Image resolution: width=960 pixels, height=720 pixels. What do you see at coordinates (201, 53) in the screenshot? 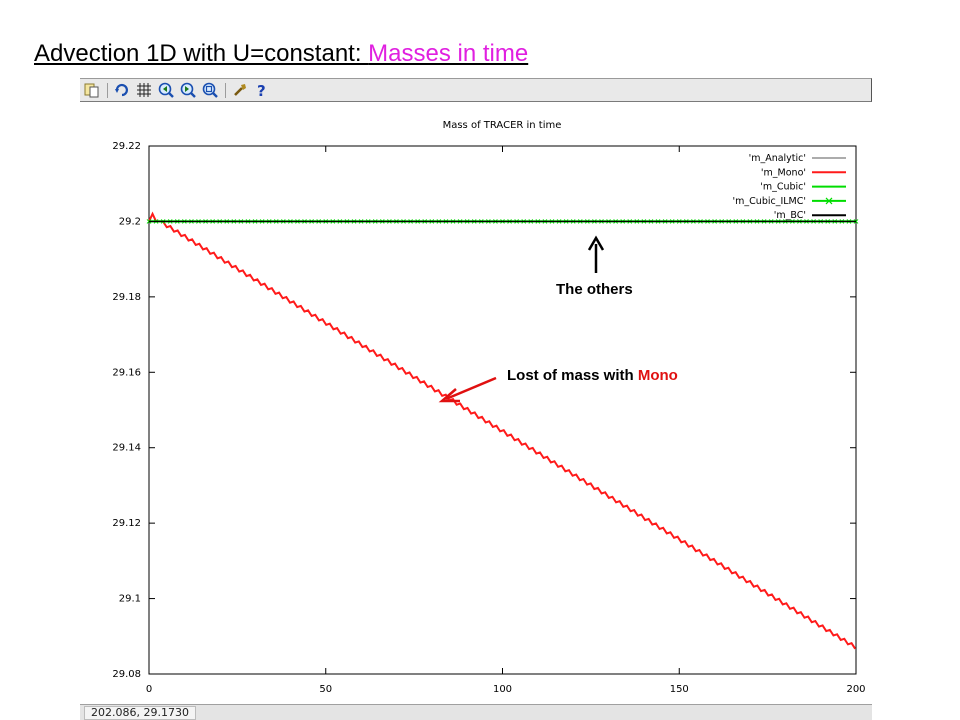
I see `slide-title-main: Advection 1D with U=constant:` at bounding box center [201, 53].